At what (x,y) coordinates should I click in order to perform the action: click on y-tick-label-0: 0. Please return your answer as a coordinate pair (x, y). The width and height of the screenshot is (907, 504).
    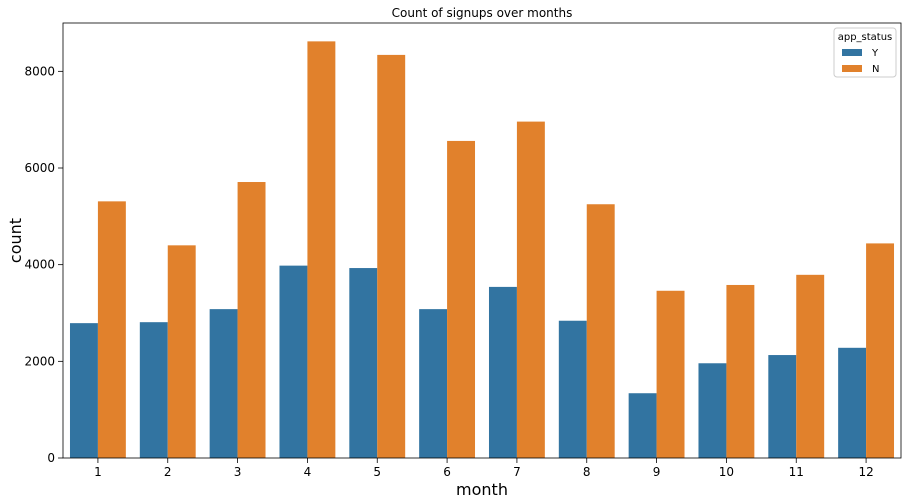
    Looking at the image, I should click on (51, 458).